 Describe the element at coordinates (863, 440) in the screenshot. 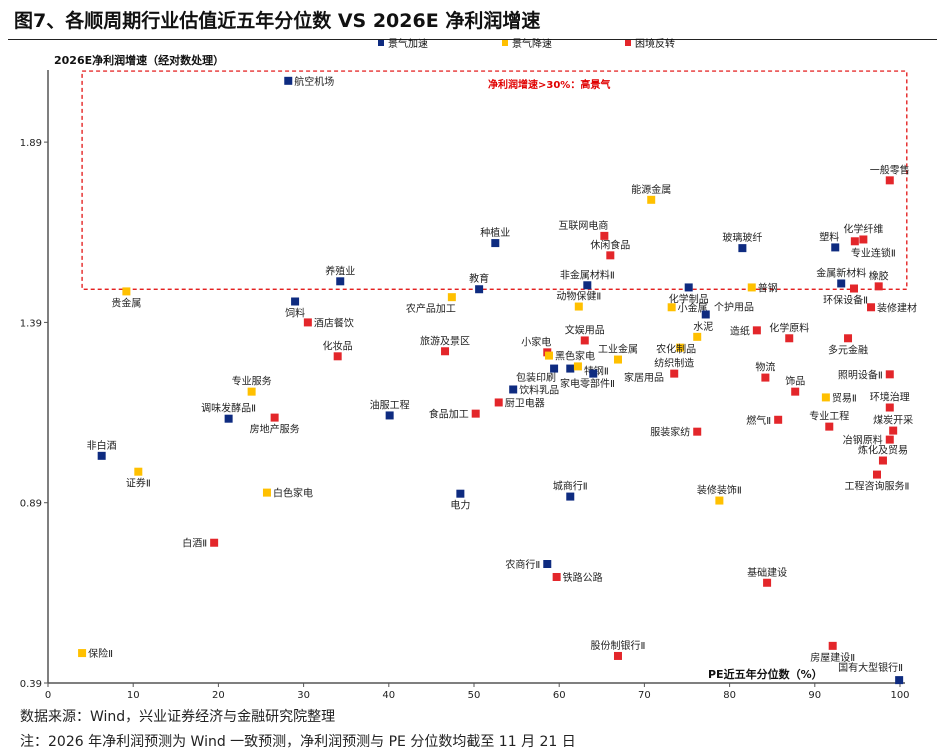

I see `point-label: 冶钢原料` at that location.